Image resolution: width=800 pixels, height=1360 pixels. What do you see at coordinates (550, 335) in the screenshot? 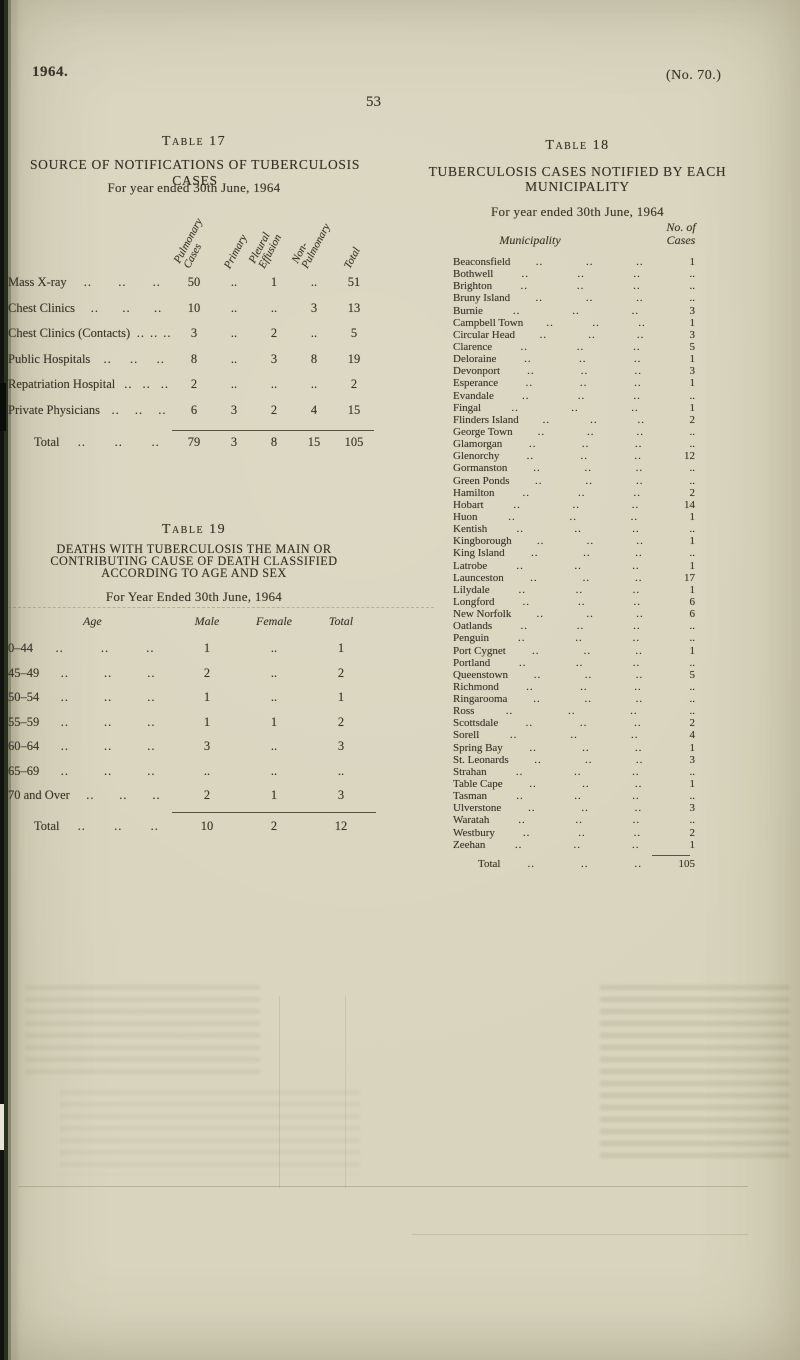
I see `municipality-row: Circular Head...... 3` at bounding box center [550, 335].